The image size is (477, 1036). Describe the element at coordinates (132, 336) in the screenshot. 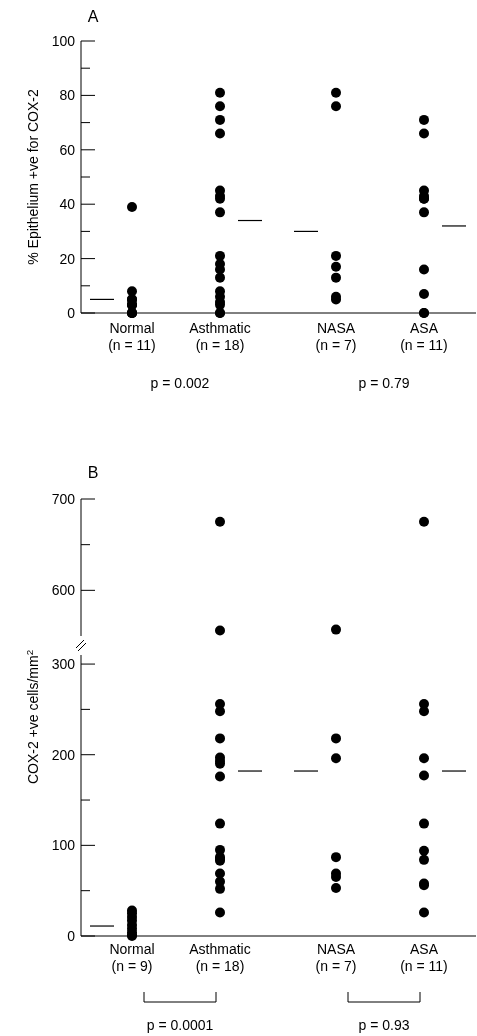

I see `x-tick-label: Normal (n = 11)` at that location.